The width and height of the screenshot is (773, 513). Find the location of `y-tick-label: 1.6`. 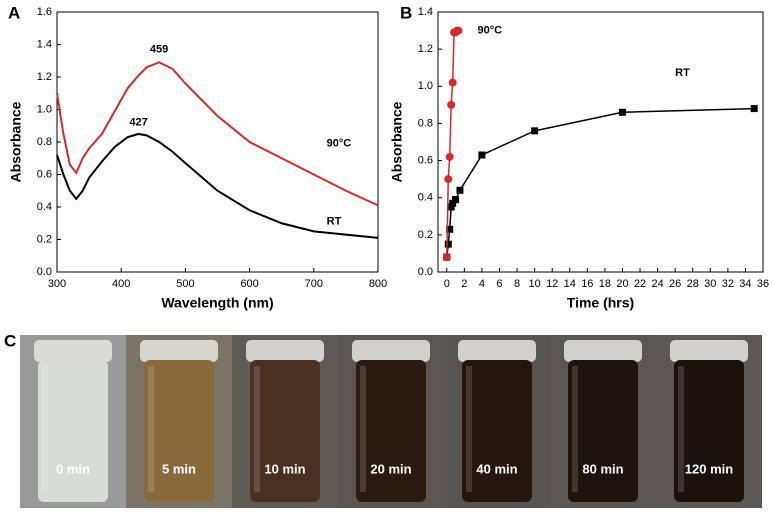

y-tick-label: 1.6 is located at coordinates (44, 12).